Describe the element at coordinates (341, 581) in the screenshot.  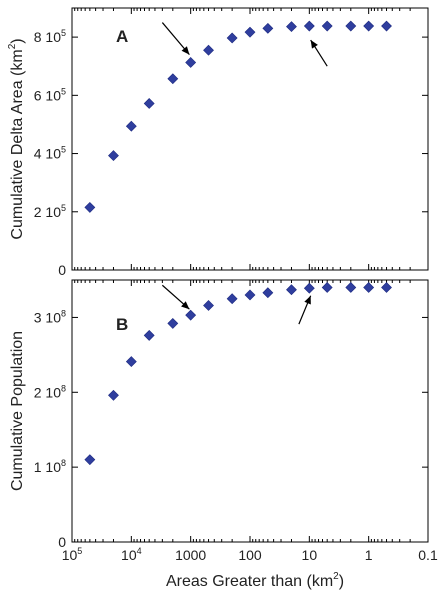
I see `x-axis-label-close: )` at that location.